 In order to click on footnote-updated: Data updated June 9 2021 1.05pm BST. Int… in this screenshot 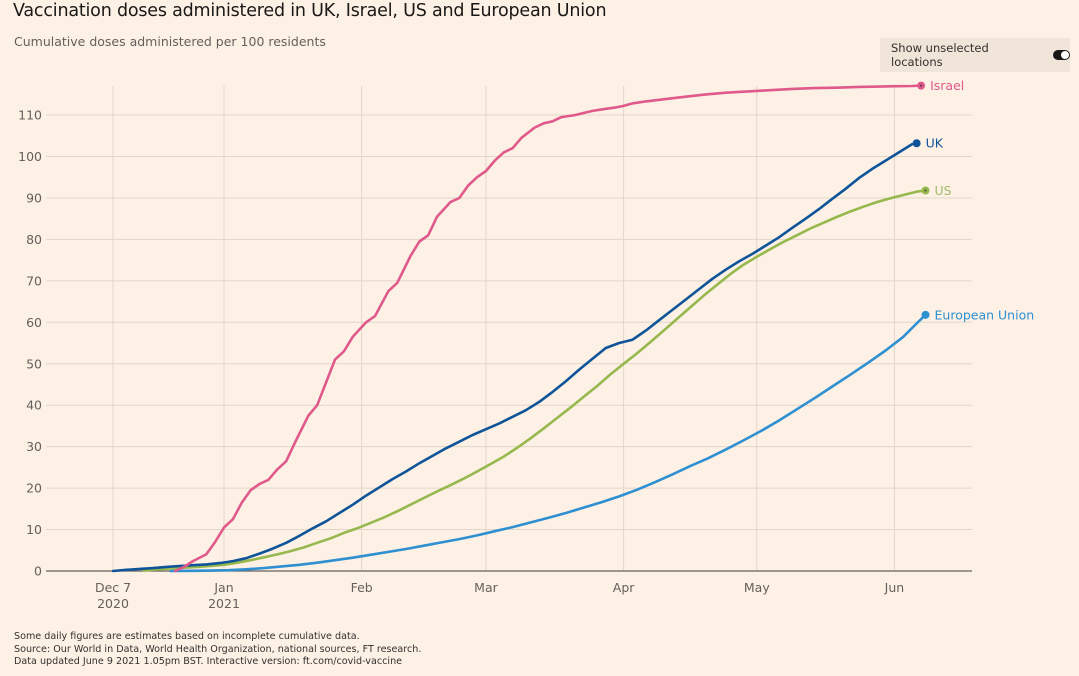, I will do `click(208, 661)`.